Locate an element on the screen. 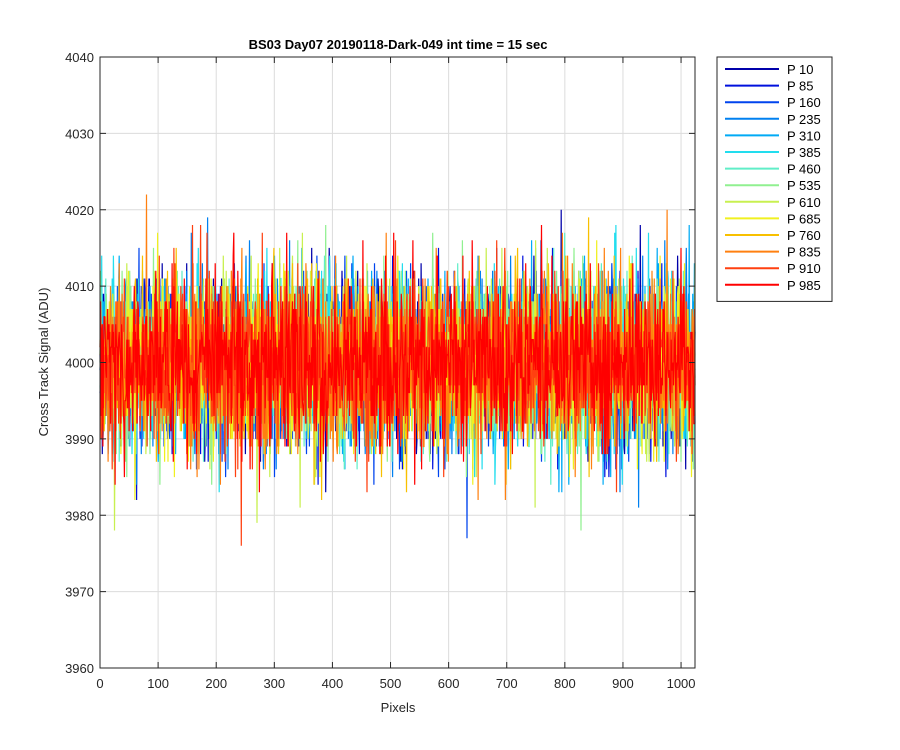  y-tick-label: 3990 is located at coordinates (79, 439).